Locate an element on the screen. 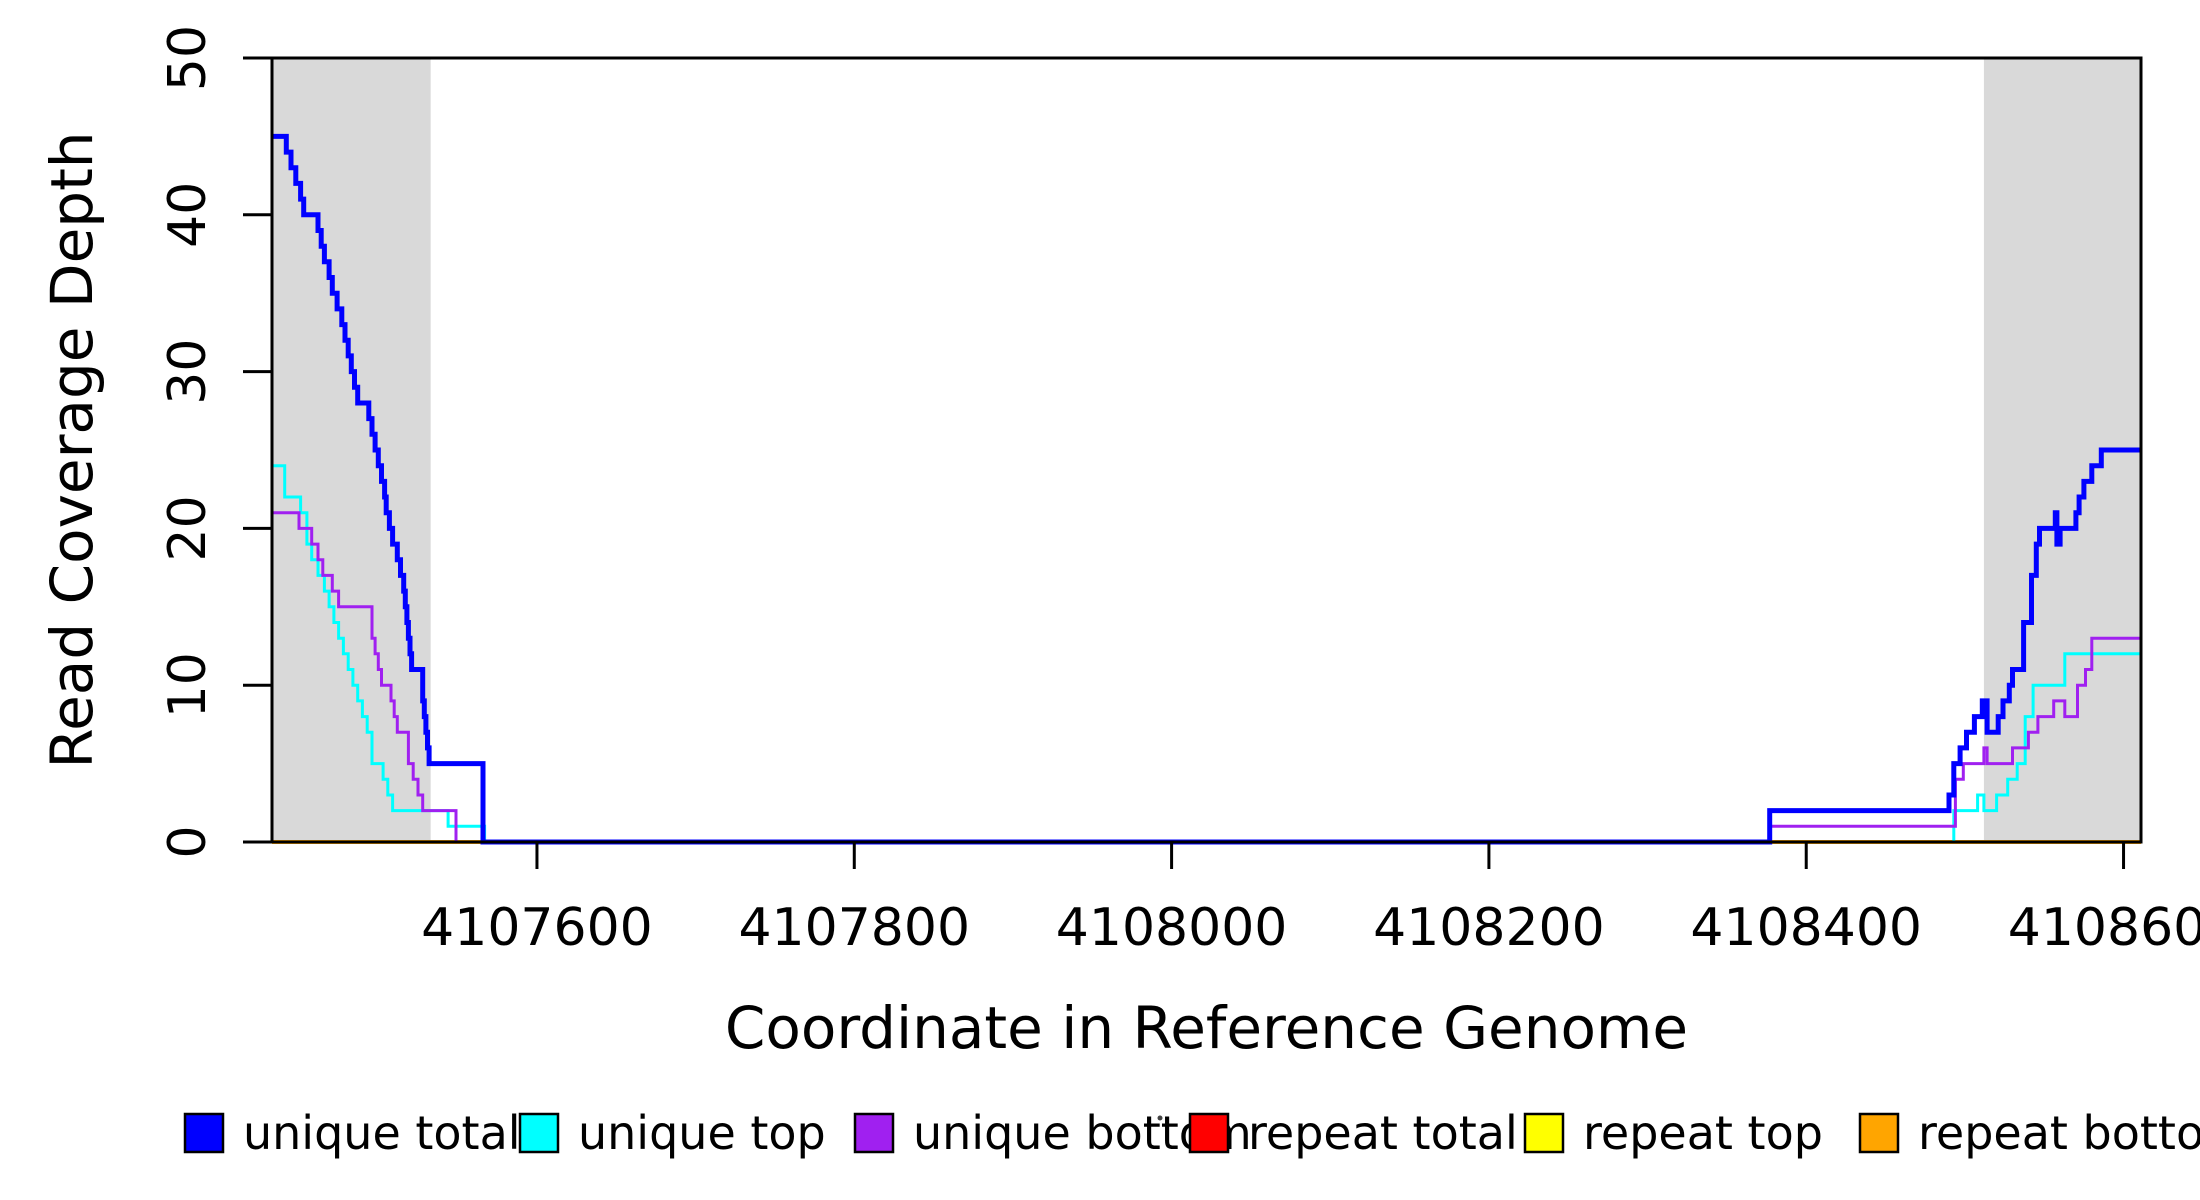 The width and height of the screenshot is (2200, 1200). legend-label: unique total is located at coordinates (382, 1133).